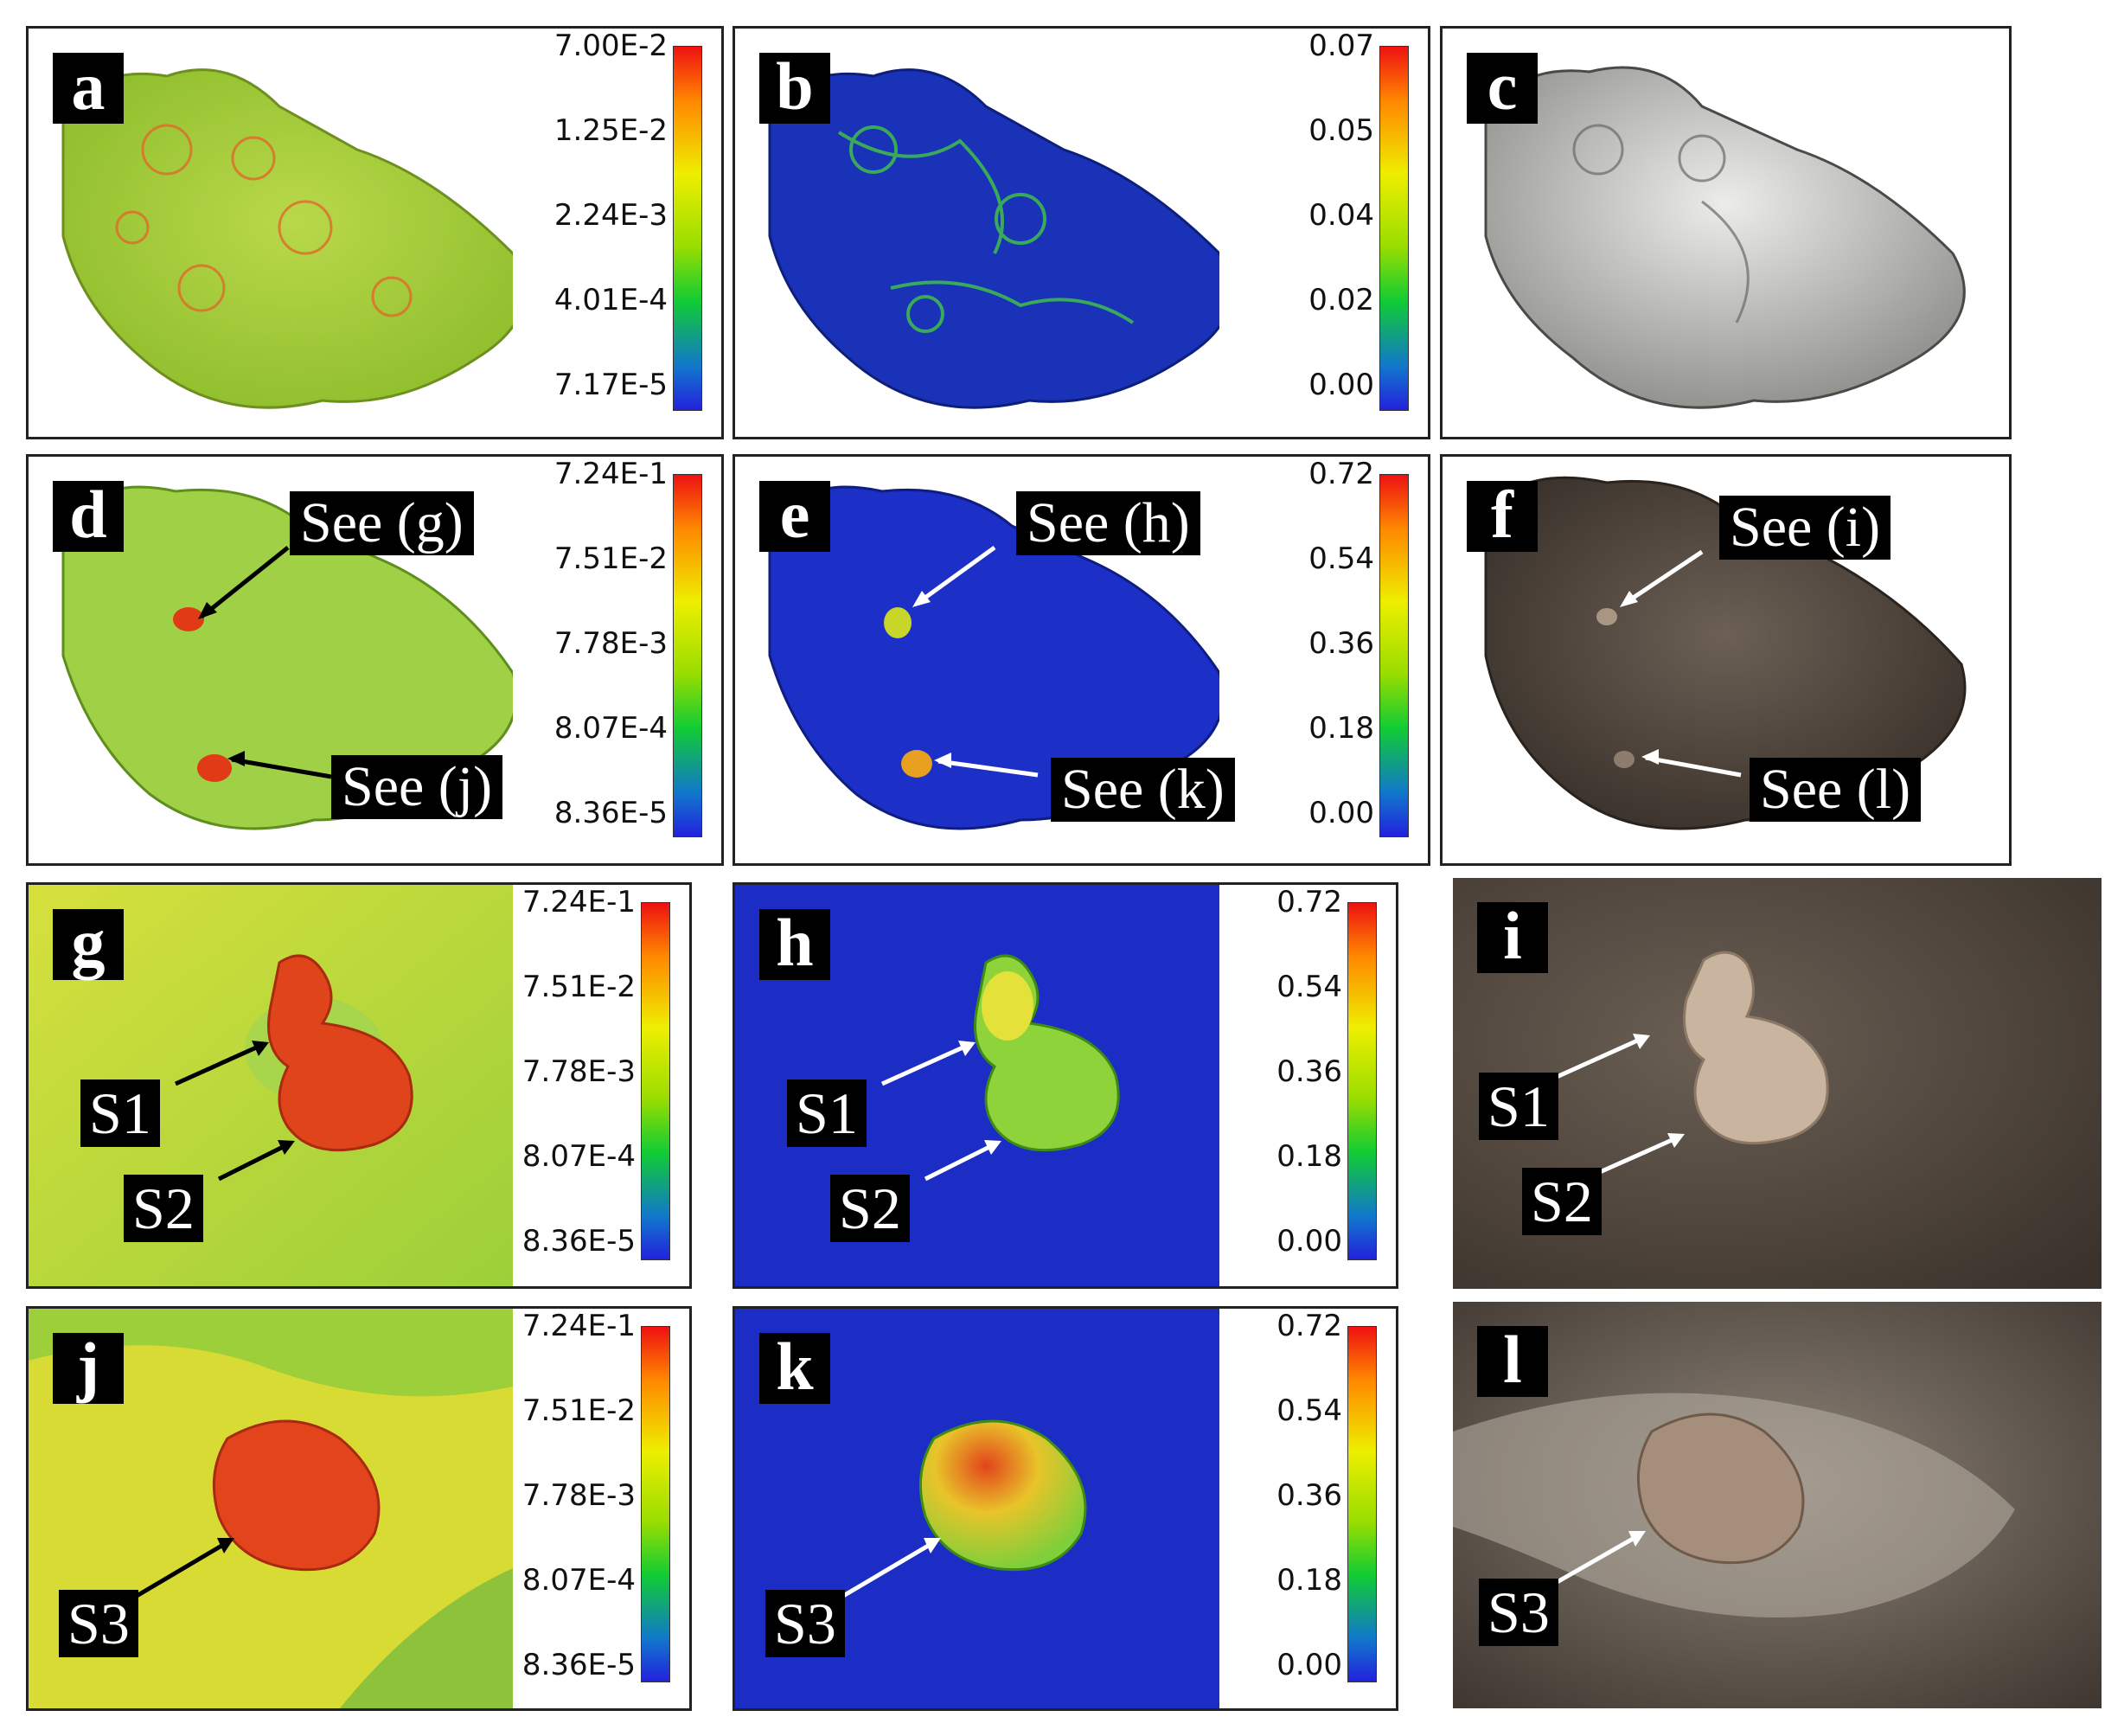  I want to click on color-scale: 0.07 0.05 0.04 0.02 0.00, so click(1320, 233).